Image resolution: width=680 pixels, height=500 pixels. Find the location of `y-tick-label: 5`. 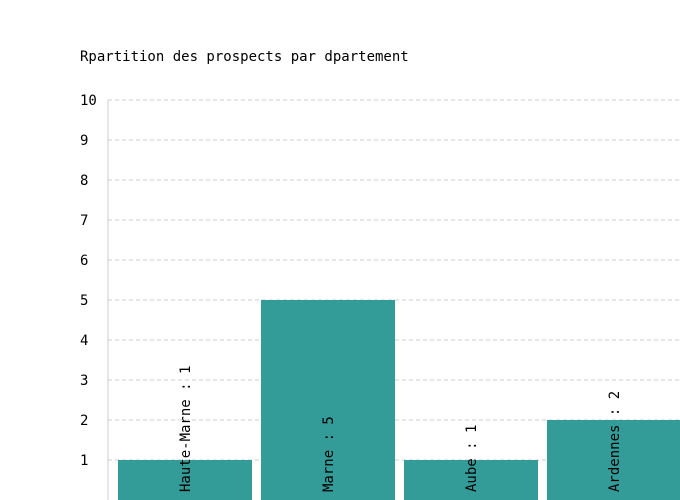

y-tick-label: 5 is located at coordinates (84, 301).